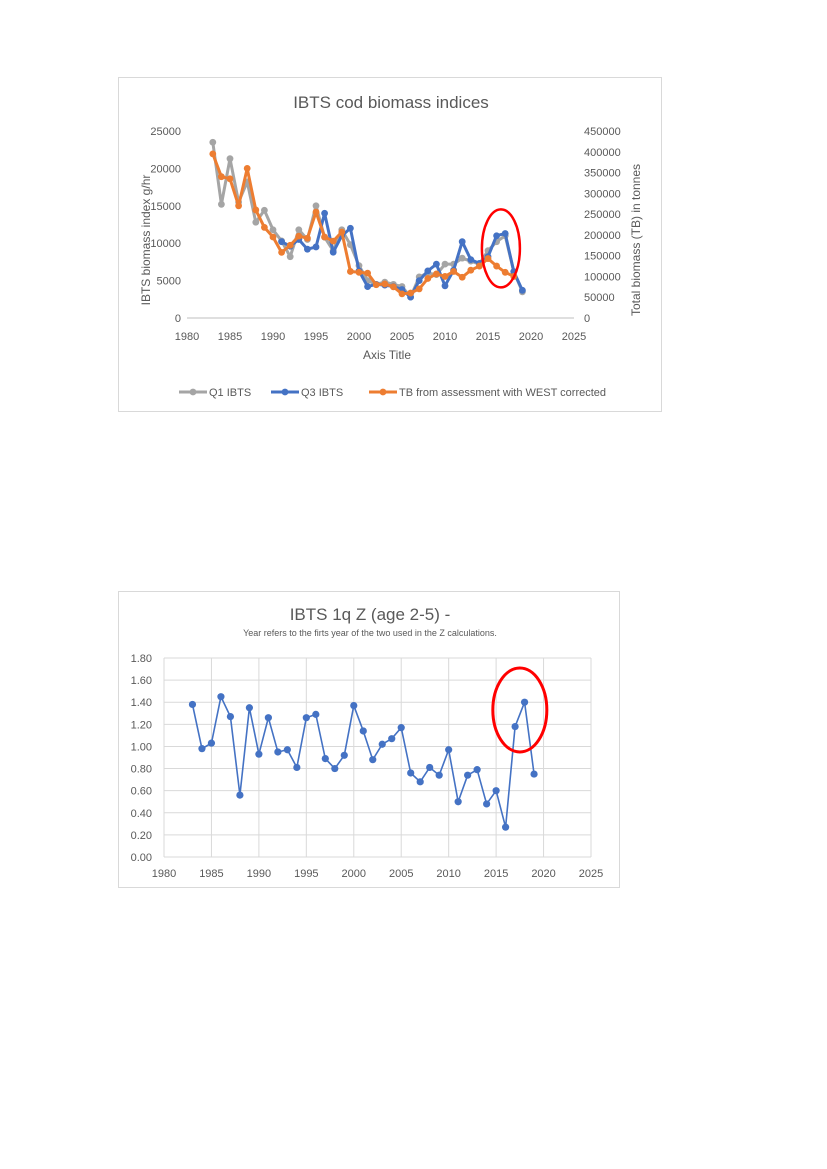  I want to click on y-tick-label: 0.60, so click(141, 792).